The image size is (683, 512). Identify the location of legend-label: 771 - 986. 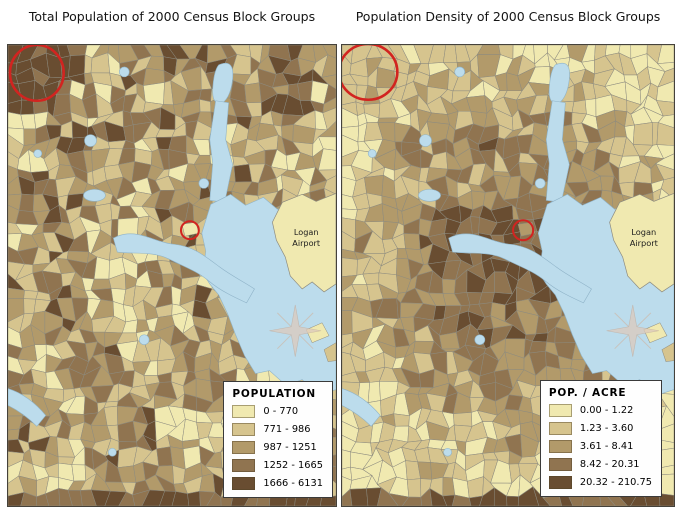
(287, 429).